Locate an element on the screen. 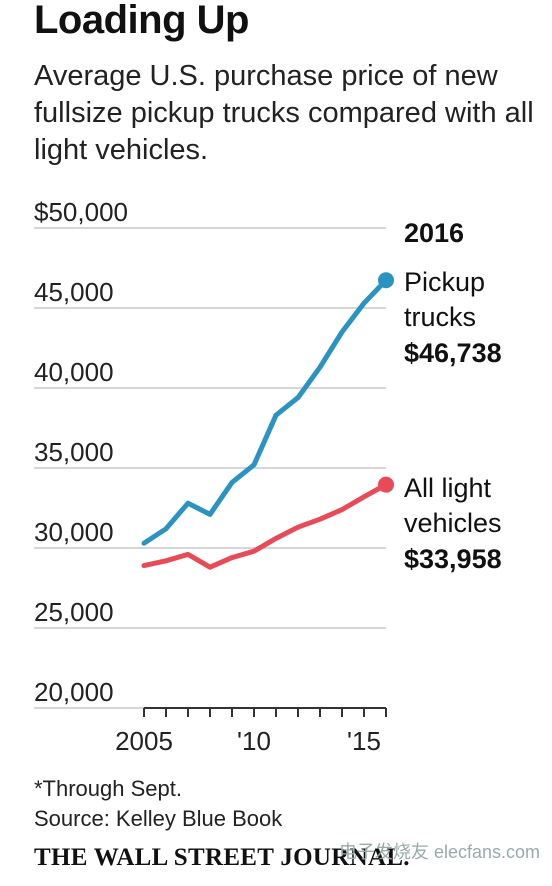 This screenshot has width=552, height=886. annotation-light-value: $33,958 is located at coordinates (453, 559).